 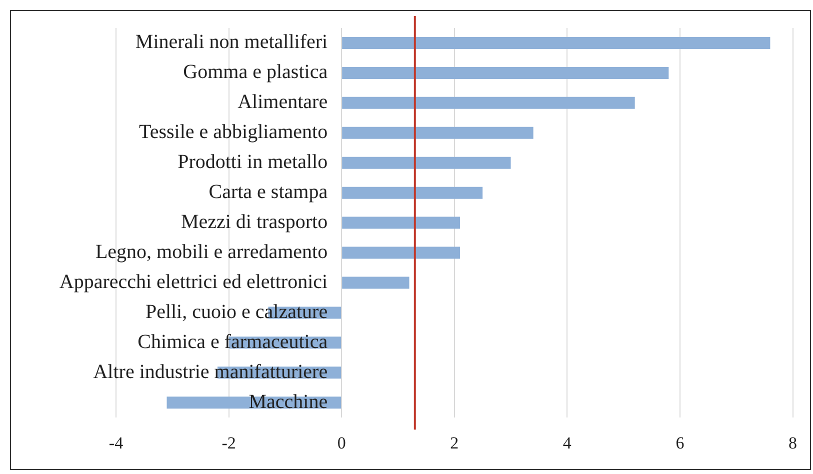 What do you see at coordinates (254, 222) in the screenshot?
I see `y-tick-label: Mezzi di trasporto` at bounding box center [254, 222].